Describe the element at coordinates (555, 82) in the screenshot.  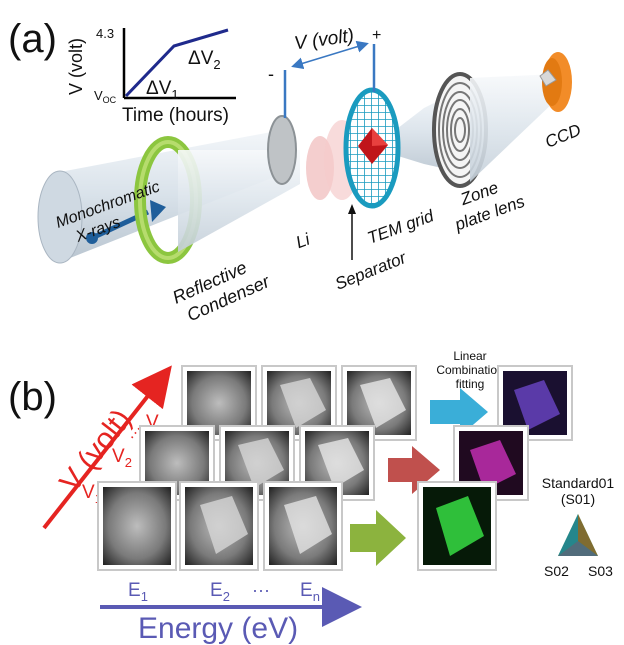
I see `ccd-detector` at that location.